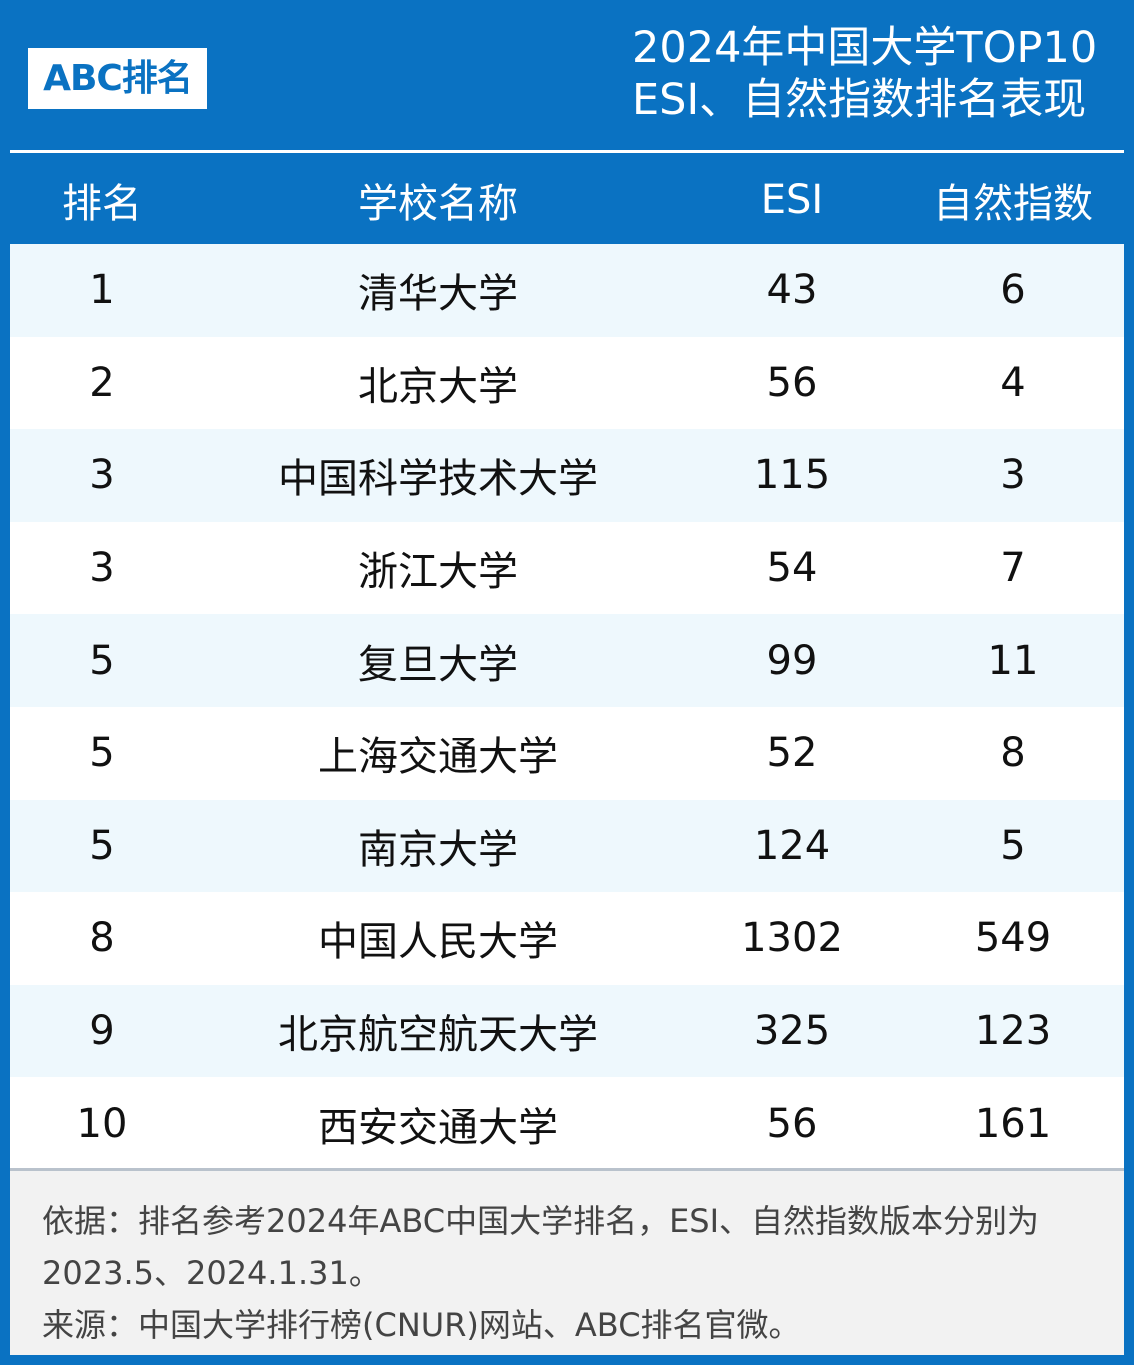 This screenshot has height=1365, width=1134. What do you see at coordinates (102, 1123) in the screenshot?
I see `rank-cell: 10` at bounding box center [102, 1123].